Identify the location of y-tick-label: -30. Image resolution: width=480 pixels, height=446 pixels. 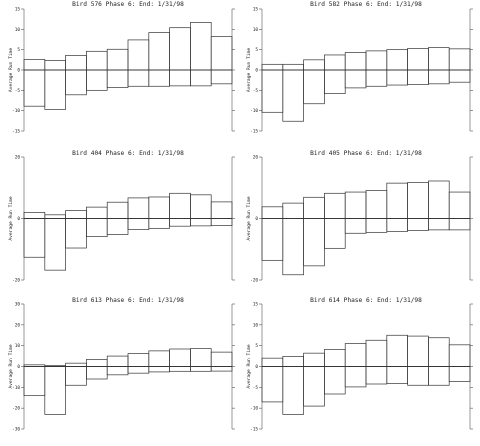
(16, 430).